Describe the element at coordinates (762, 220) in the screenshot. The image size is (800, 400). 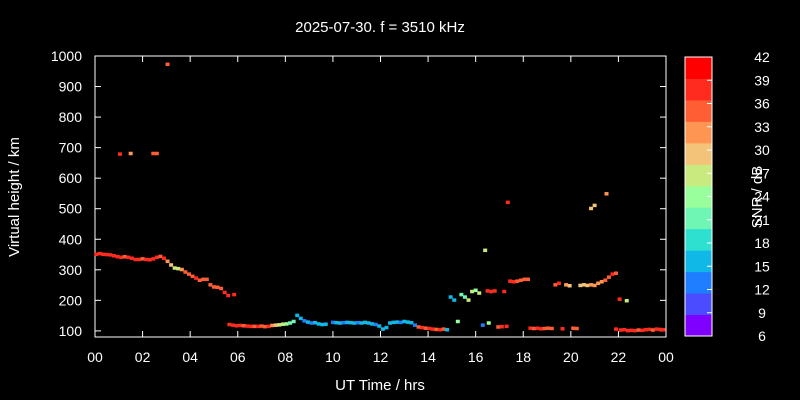
I see `colorbar-tick-label: 21` at that location.